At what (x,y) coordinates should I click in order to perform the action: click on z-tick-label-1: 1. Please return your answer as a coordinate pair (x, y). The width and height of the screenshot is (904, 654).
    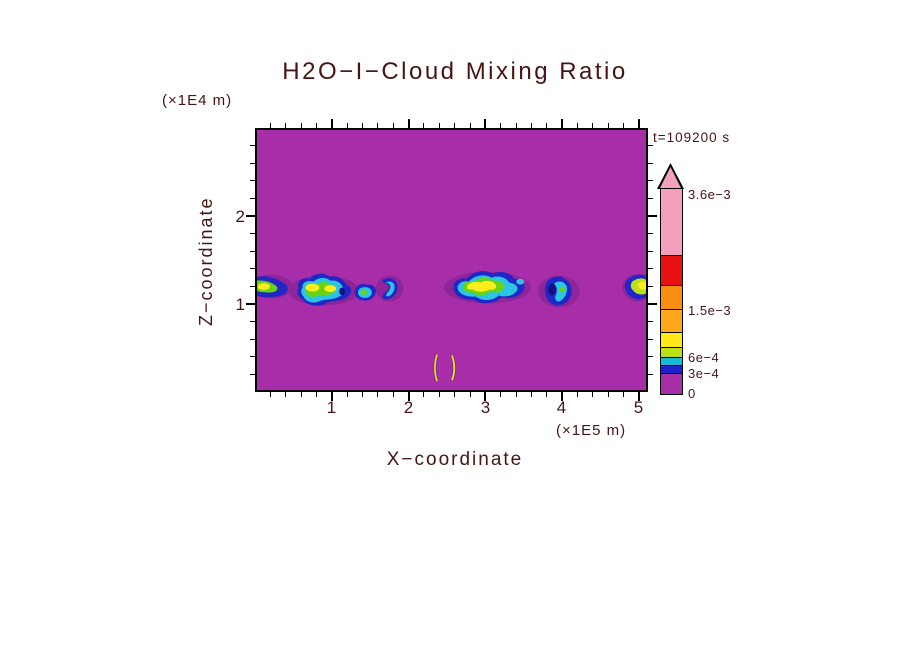
    Looking at the image, I should click on (240, 304).